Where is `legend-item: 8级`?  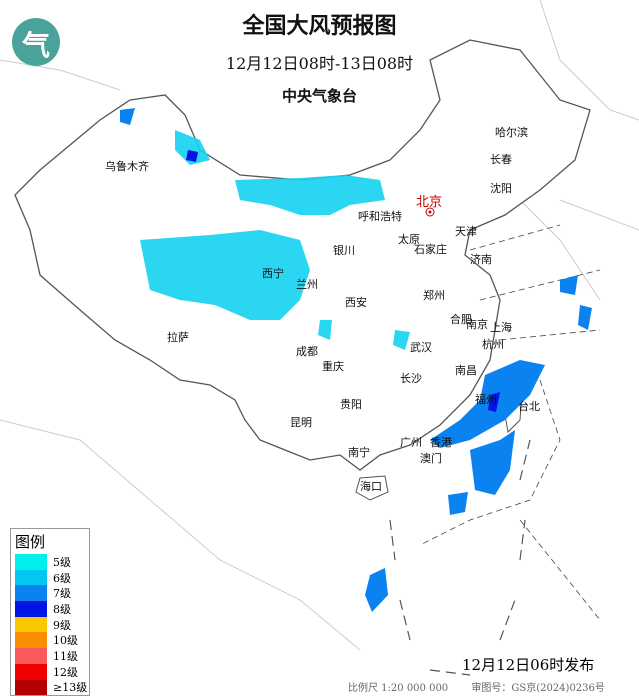
legend-item: 8级 is located at coordinates (50, 609).